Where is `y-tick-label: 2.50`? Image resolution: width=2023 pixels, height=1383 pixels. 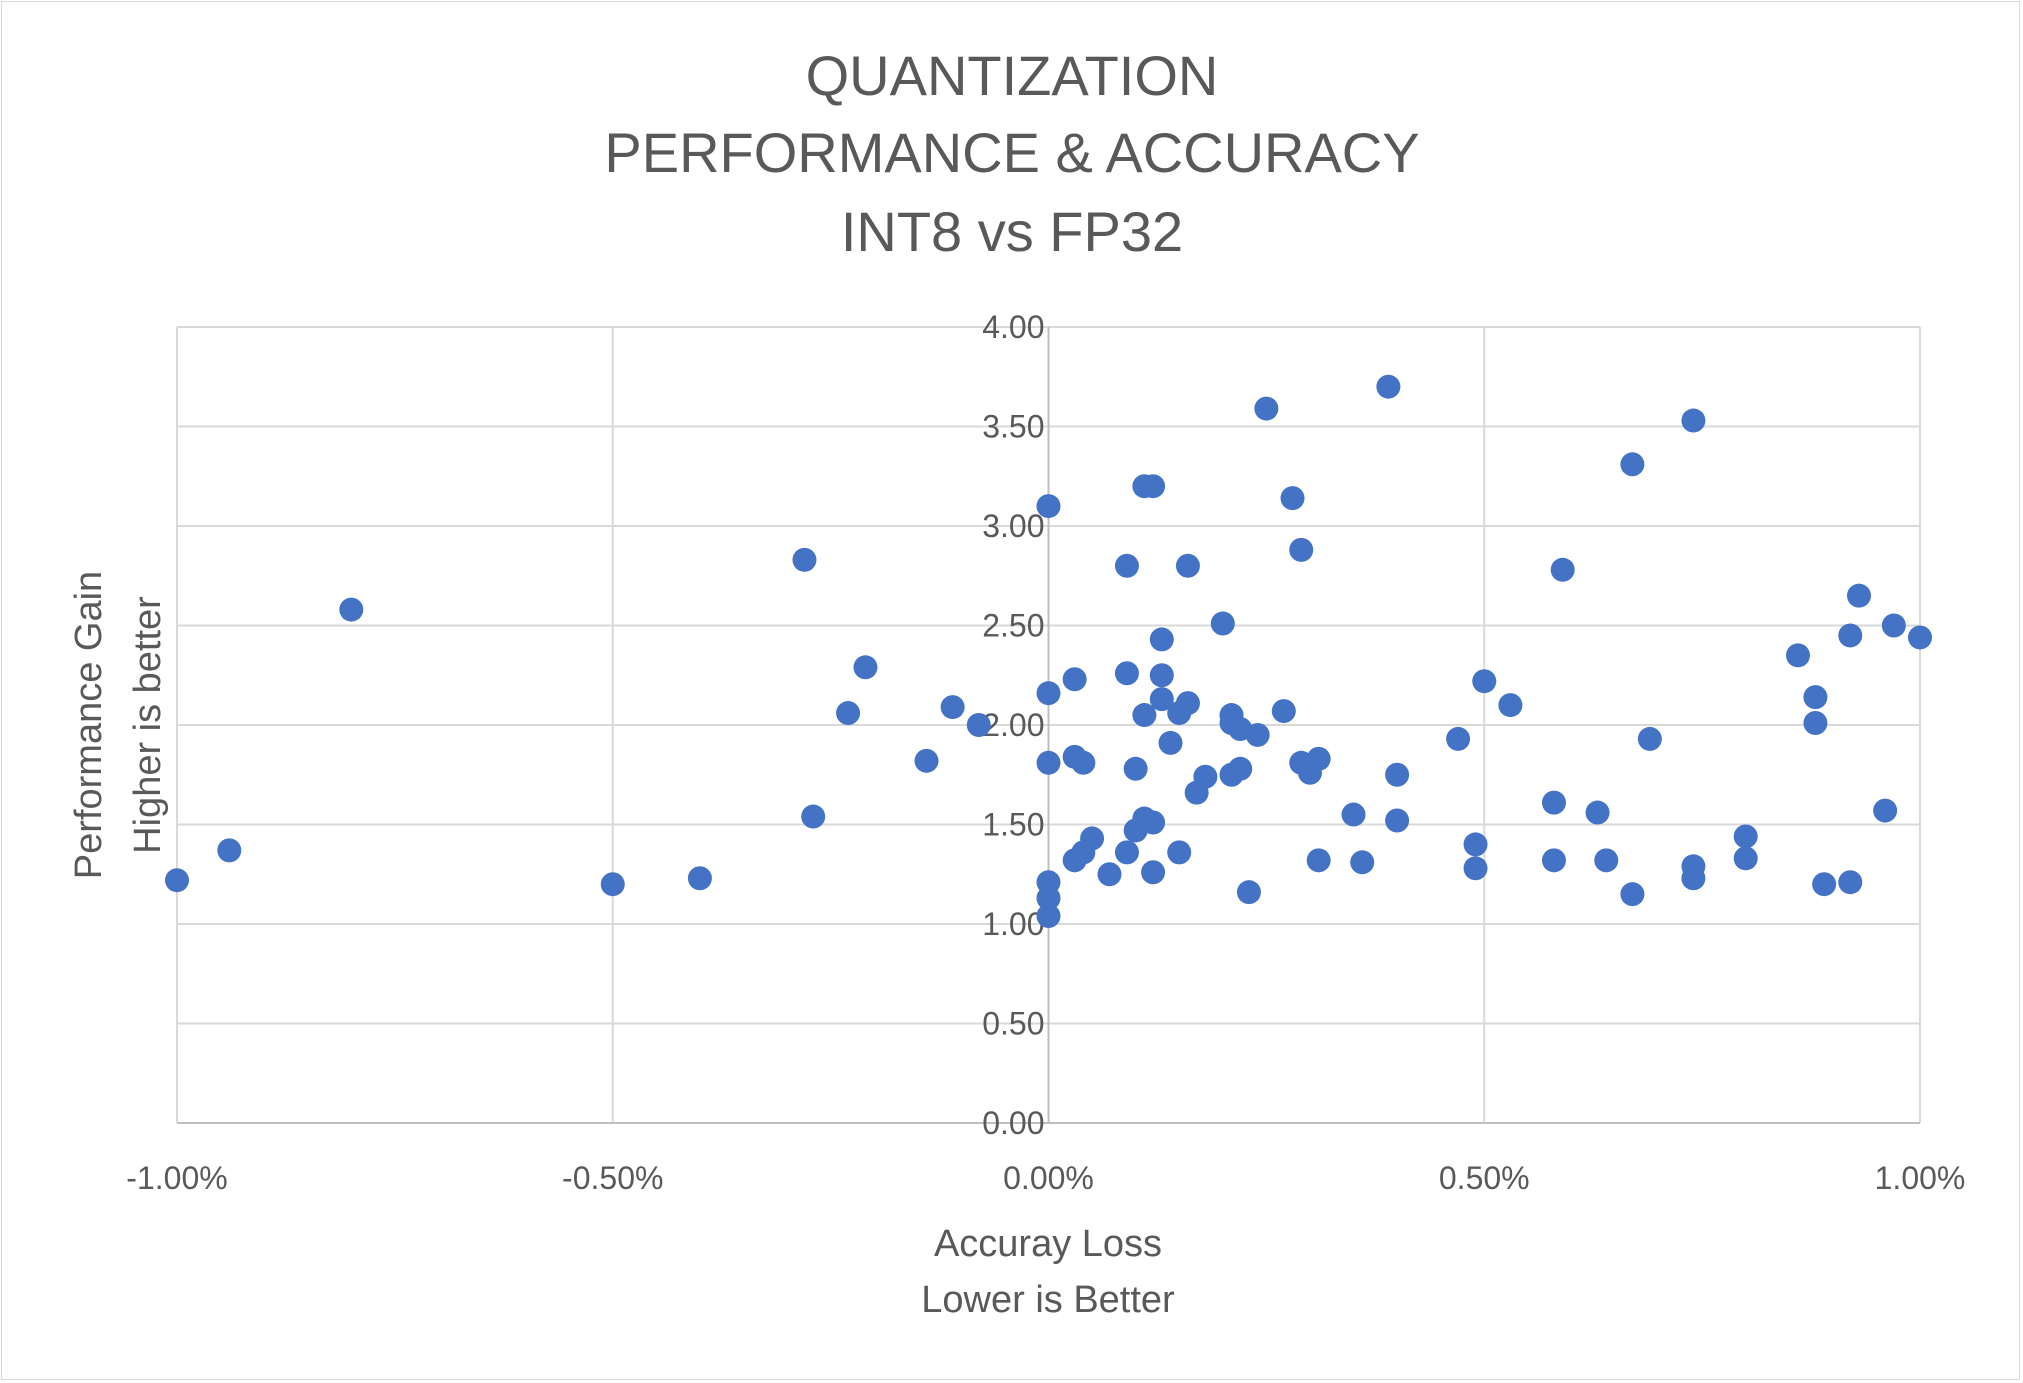 y-tick-label: 2.50 is located at coordinates (1013, 626).